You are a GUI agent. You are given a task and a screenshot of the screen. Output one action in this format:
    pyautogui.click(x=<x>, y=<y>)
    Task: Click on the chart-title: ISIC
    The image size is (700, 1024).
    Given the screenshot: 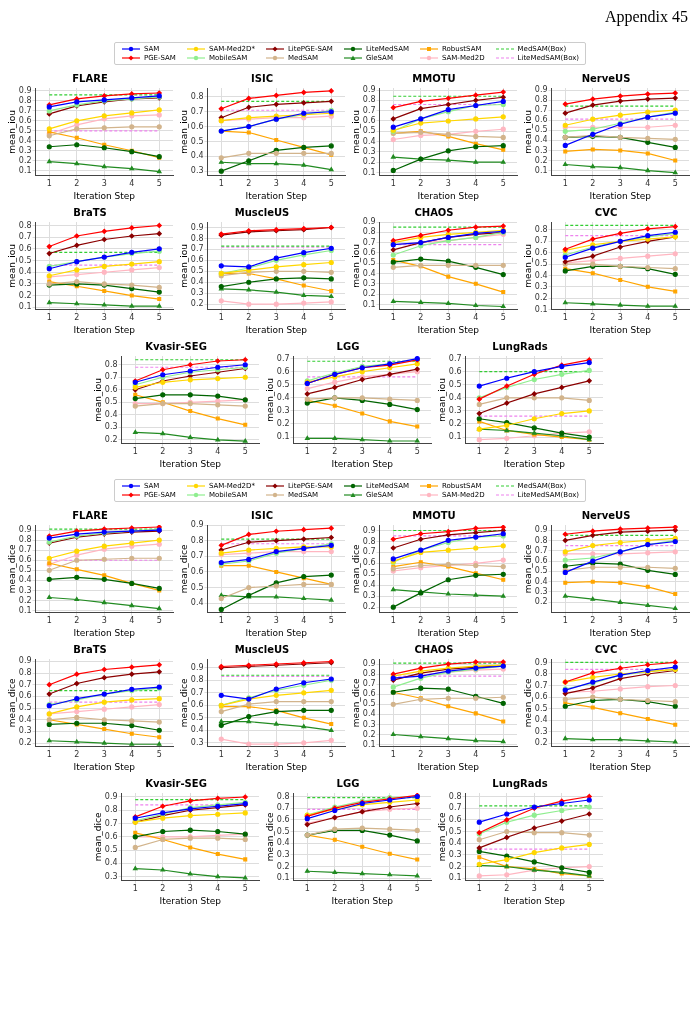 What is the action you would take?
    pyautogui.click(x=262, y=515)
    